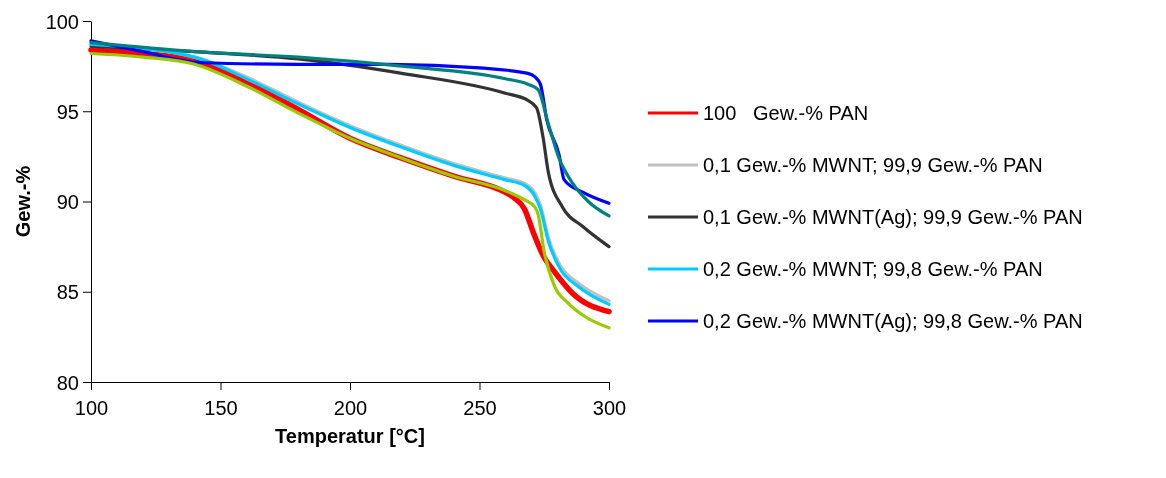  Describe the element at coordinates (91, 408) in the screenshot. I see `x-tick-label: 100` at that location.